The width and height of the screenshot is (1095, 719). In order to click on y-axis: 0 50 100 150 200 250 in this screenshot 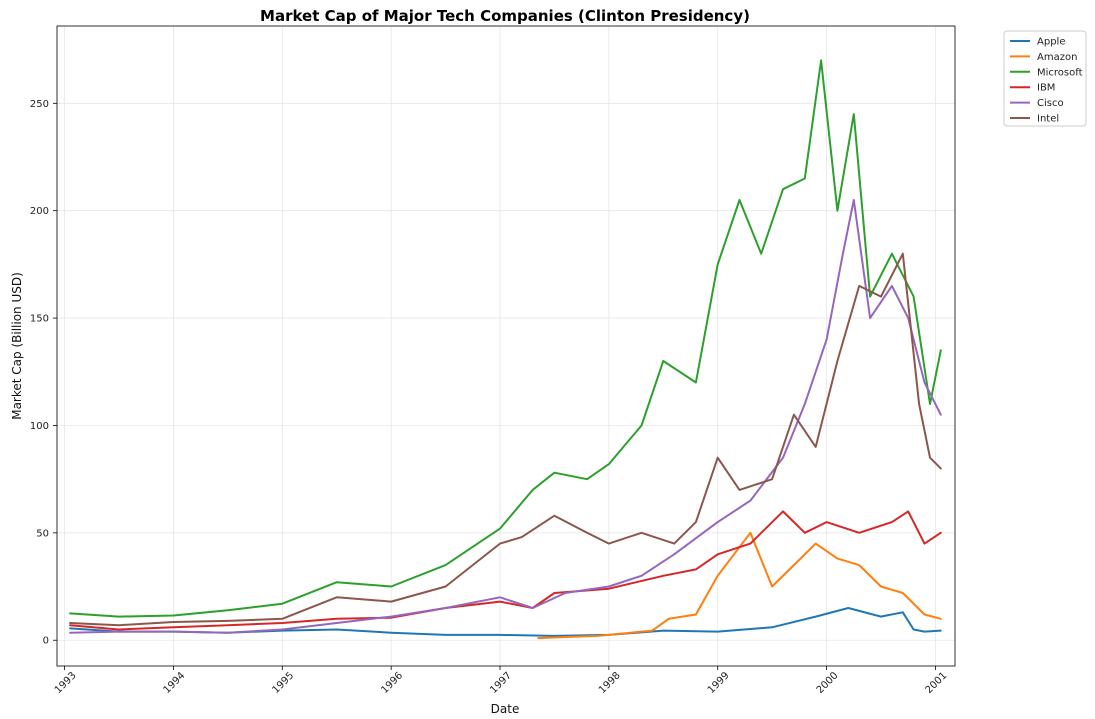, I will do `click(43, 373)`.